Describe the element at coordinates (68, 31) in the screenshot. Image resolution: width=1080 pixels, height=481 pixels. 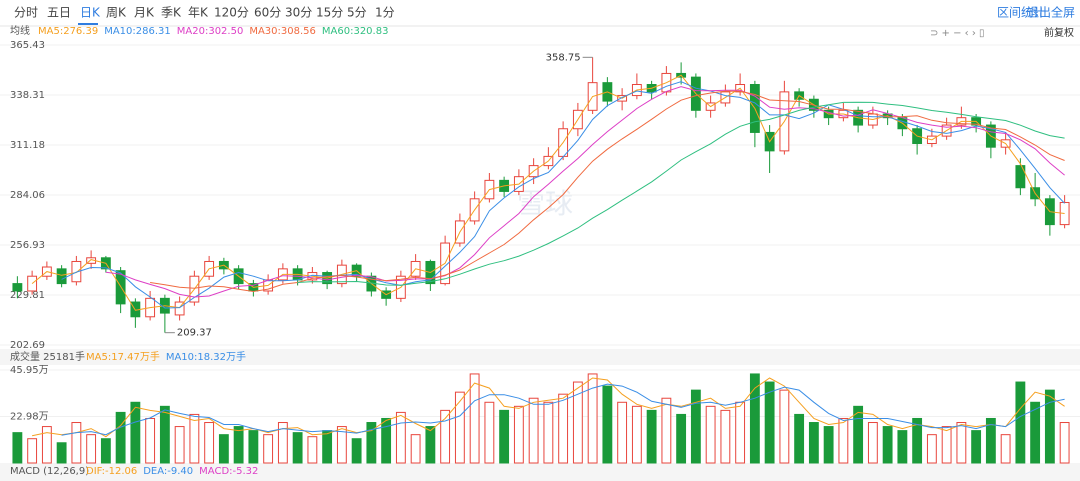
I see `legend-item: MA5:276.39` at that location.